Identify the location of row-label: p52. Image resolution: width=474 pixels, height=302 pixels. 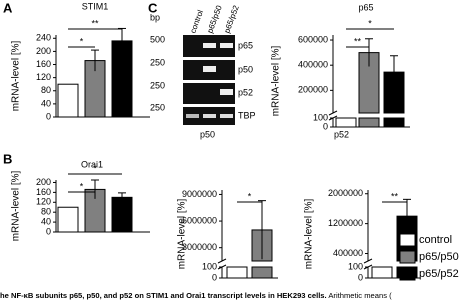
(245, 92).